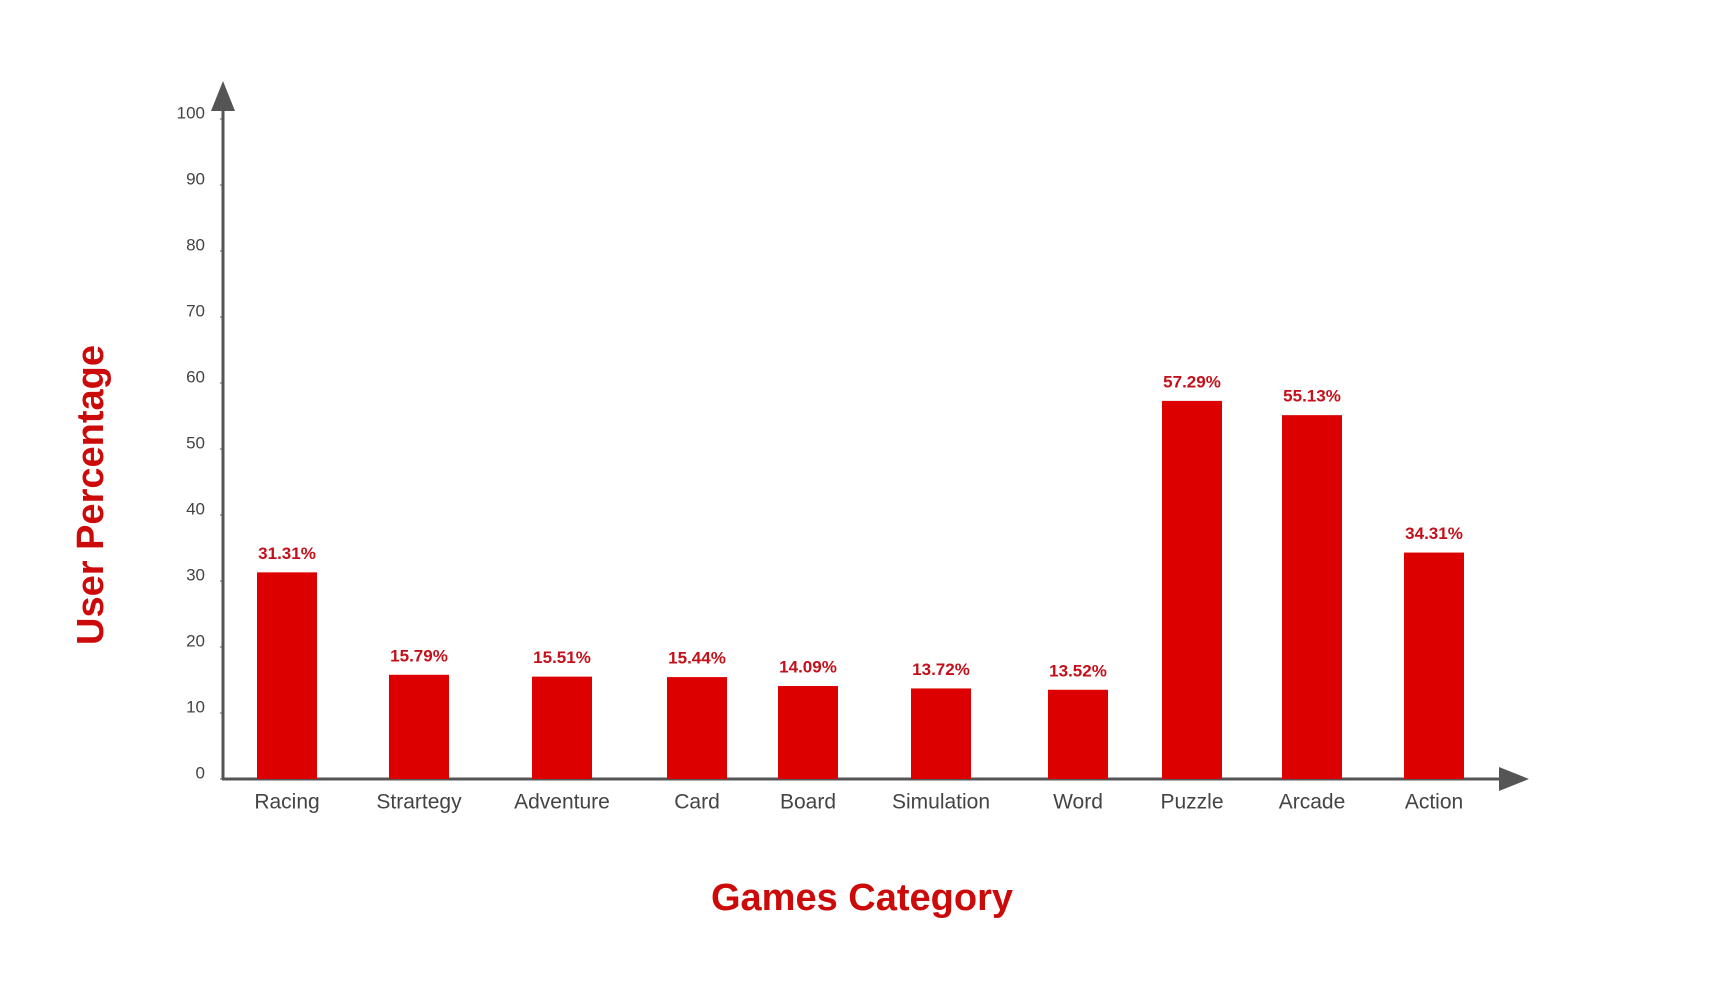 The height and width of the screenshot is (982, 1714). I want to click on y-tick-label: 100, so click(191, 112).